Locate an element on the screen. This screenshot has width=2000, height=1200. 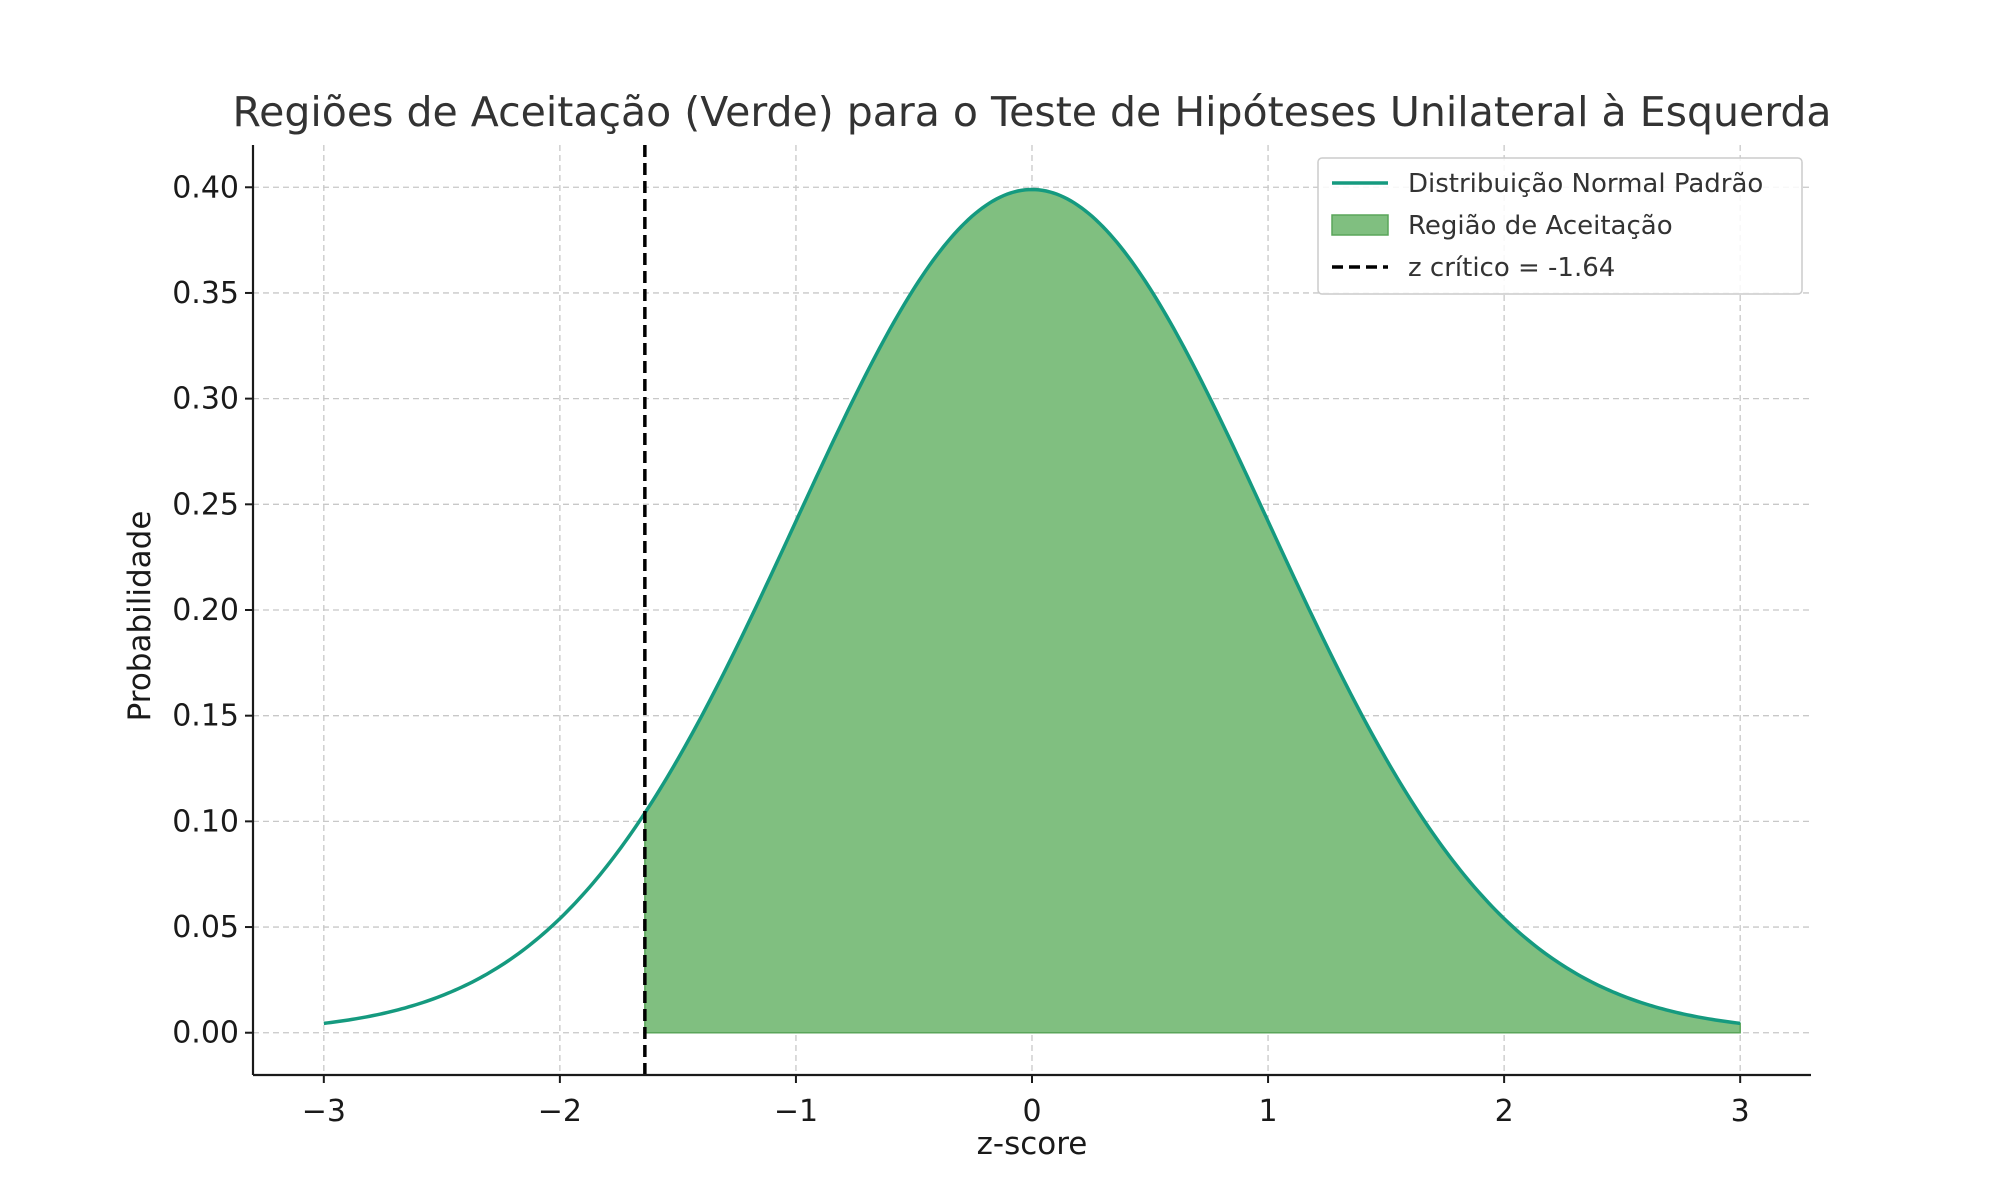
legend-label-normal: Distribuição Normal Padrão is located at coordinates (1585, 184).